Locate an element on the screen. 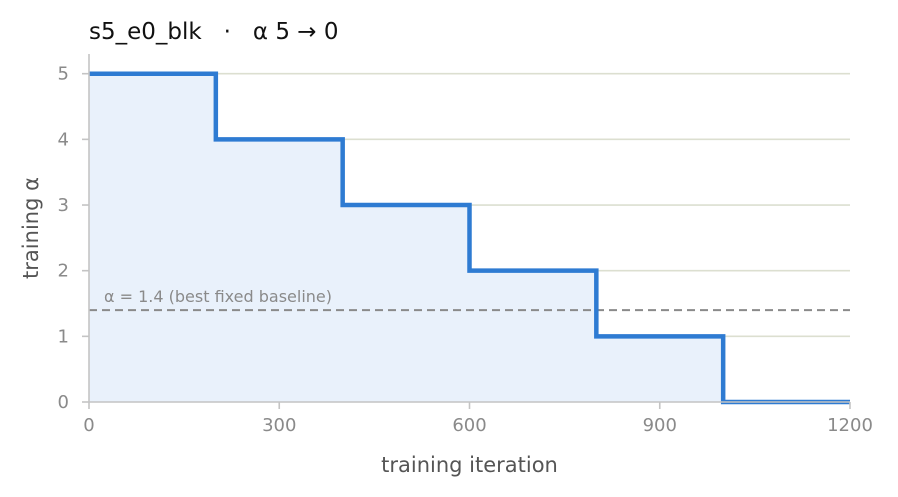 The height and width of the screenshot is (497, 898). x-tick-label: 0 is located at coordinates (88, 425).